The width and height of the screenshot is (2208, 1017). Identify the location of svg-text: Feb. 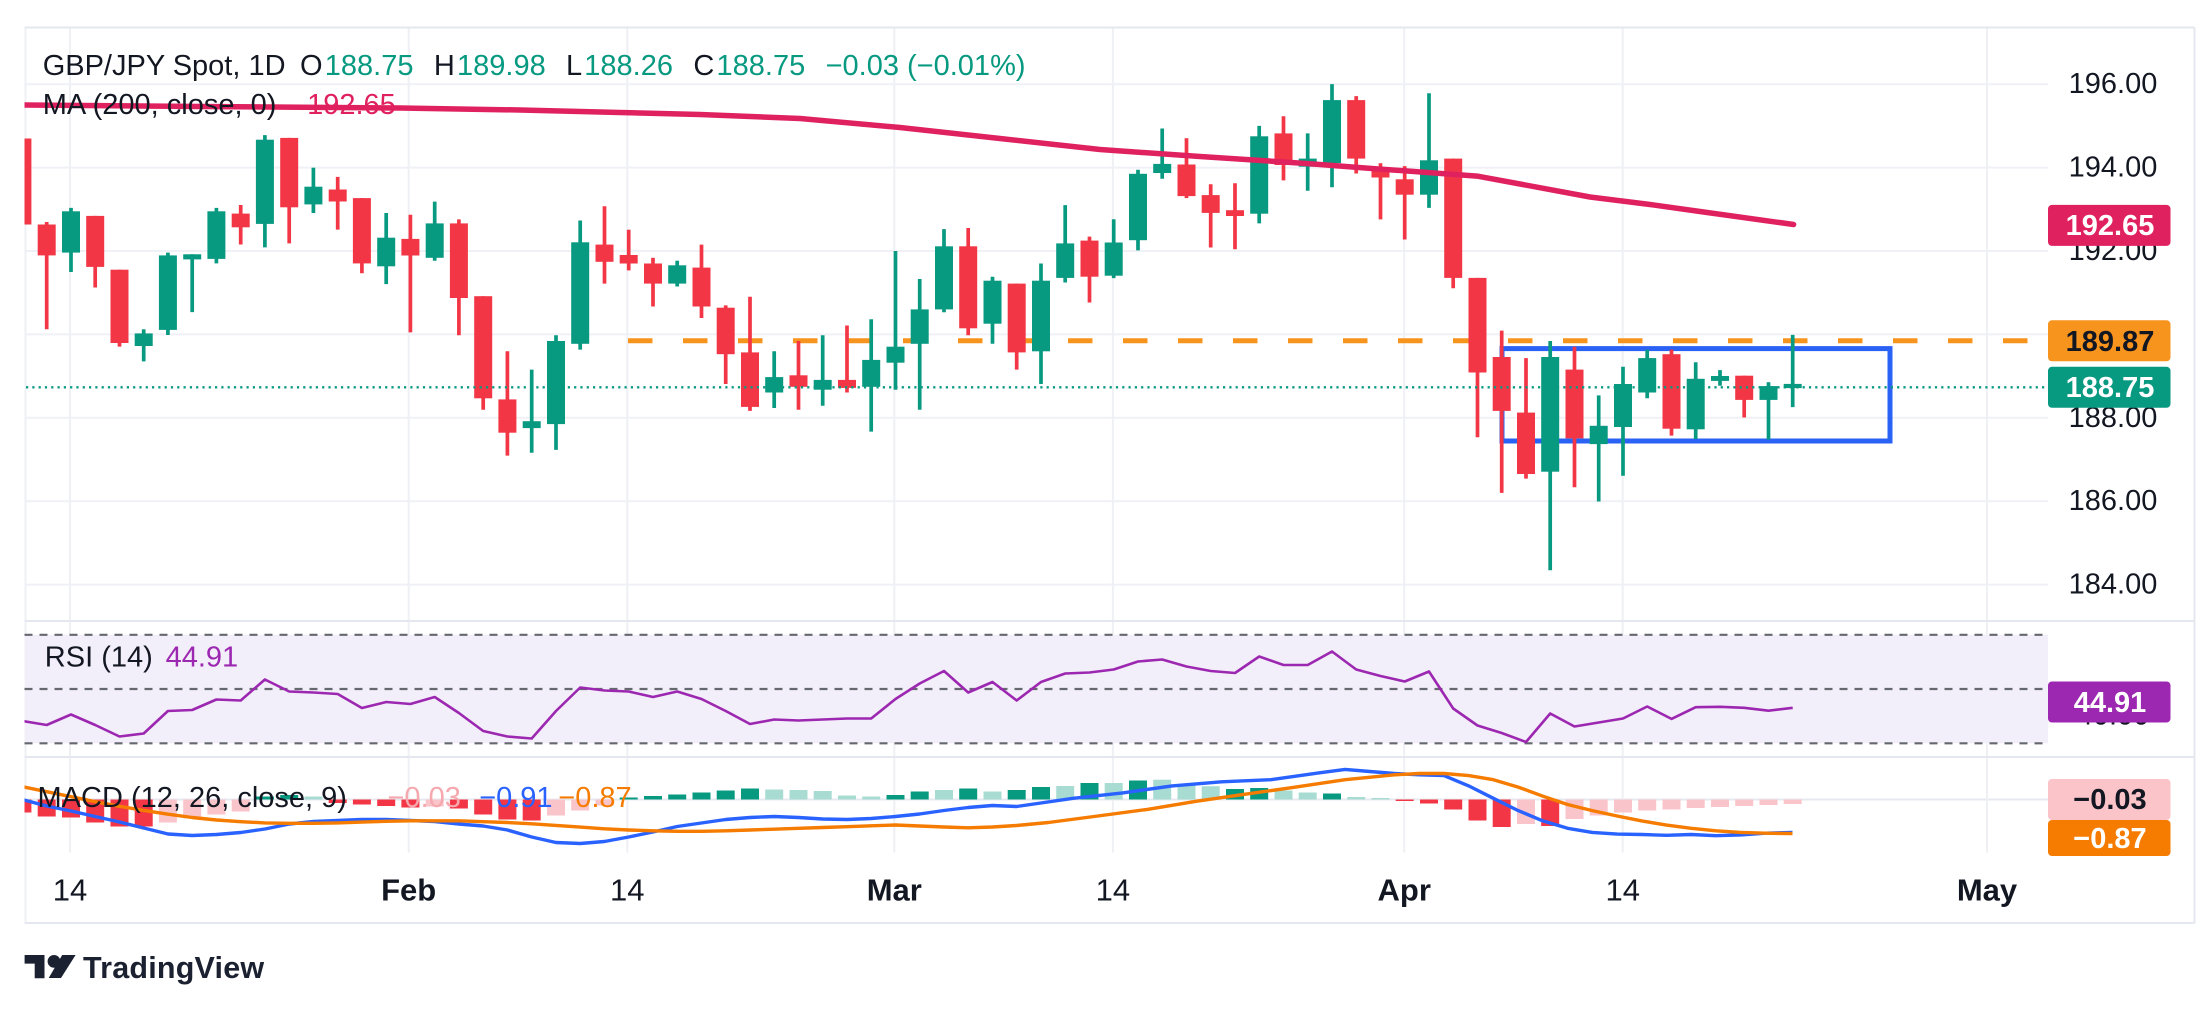
(408, 890).